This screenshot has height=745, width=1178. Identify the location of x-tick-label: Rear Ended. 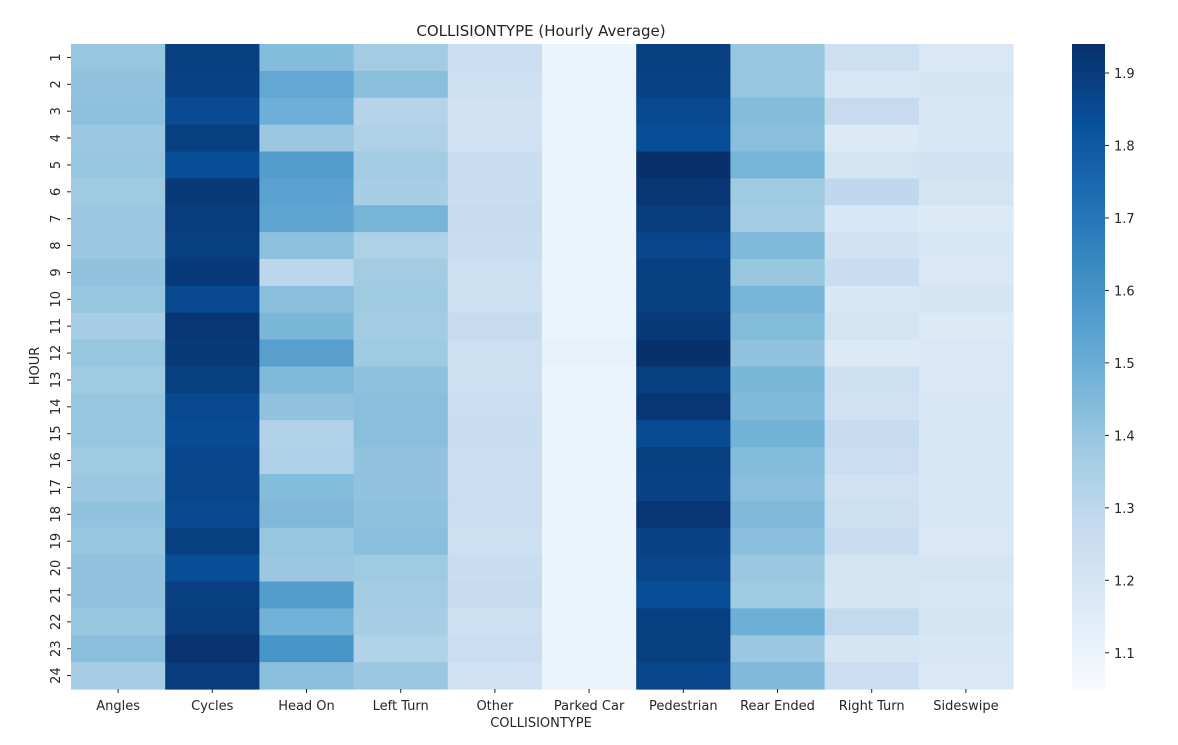
(777, 706).